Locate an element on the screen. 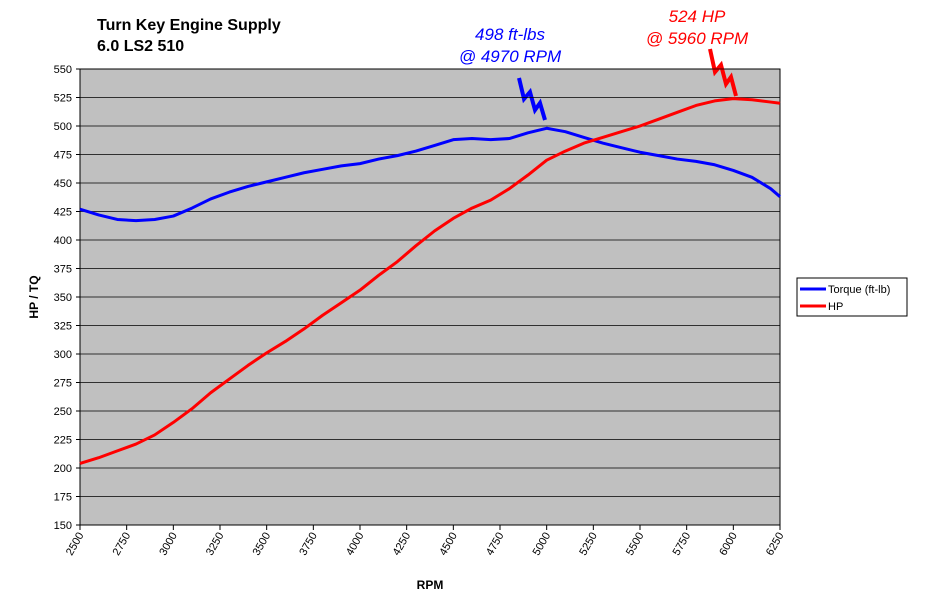  data-line is located at coordinates (430, 174).